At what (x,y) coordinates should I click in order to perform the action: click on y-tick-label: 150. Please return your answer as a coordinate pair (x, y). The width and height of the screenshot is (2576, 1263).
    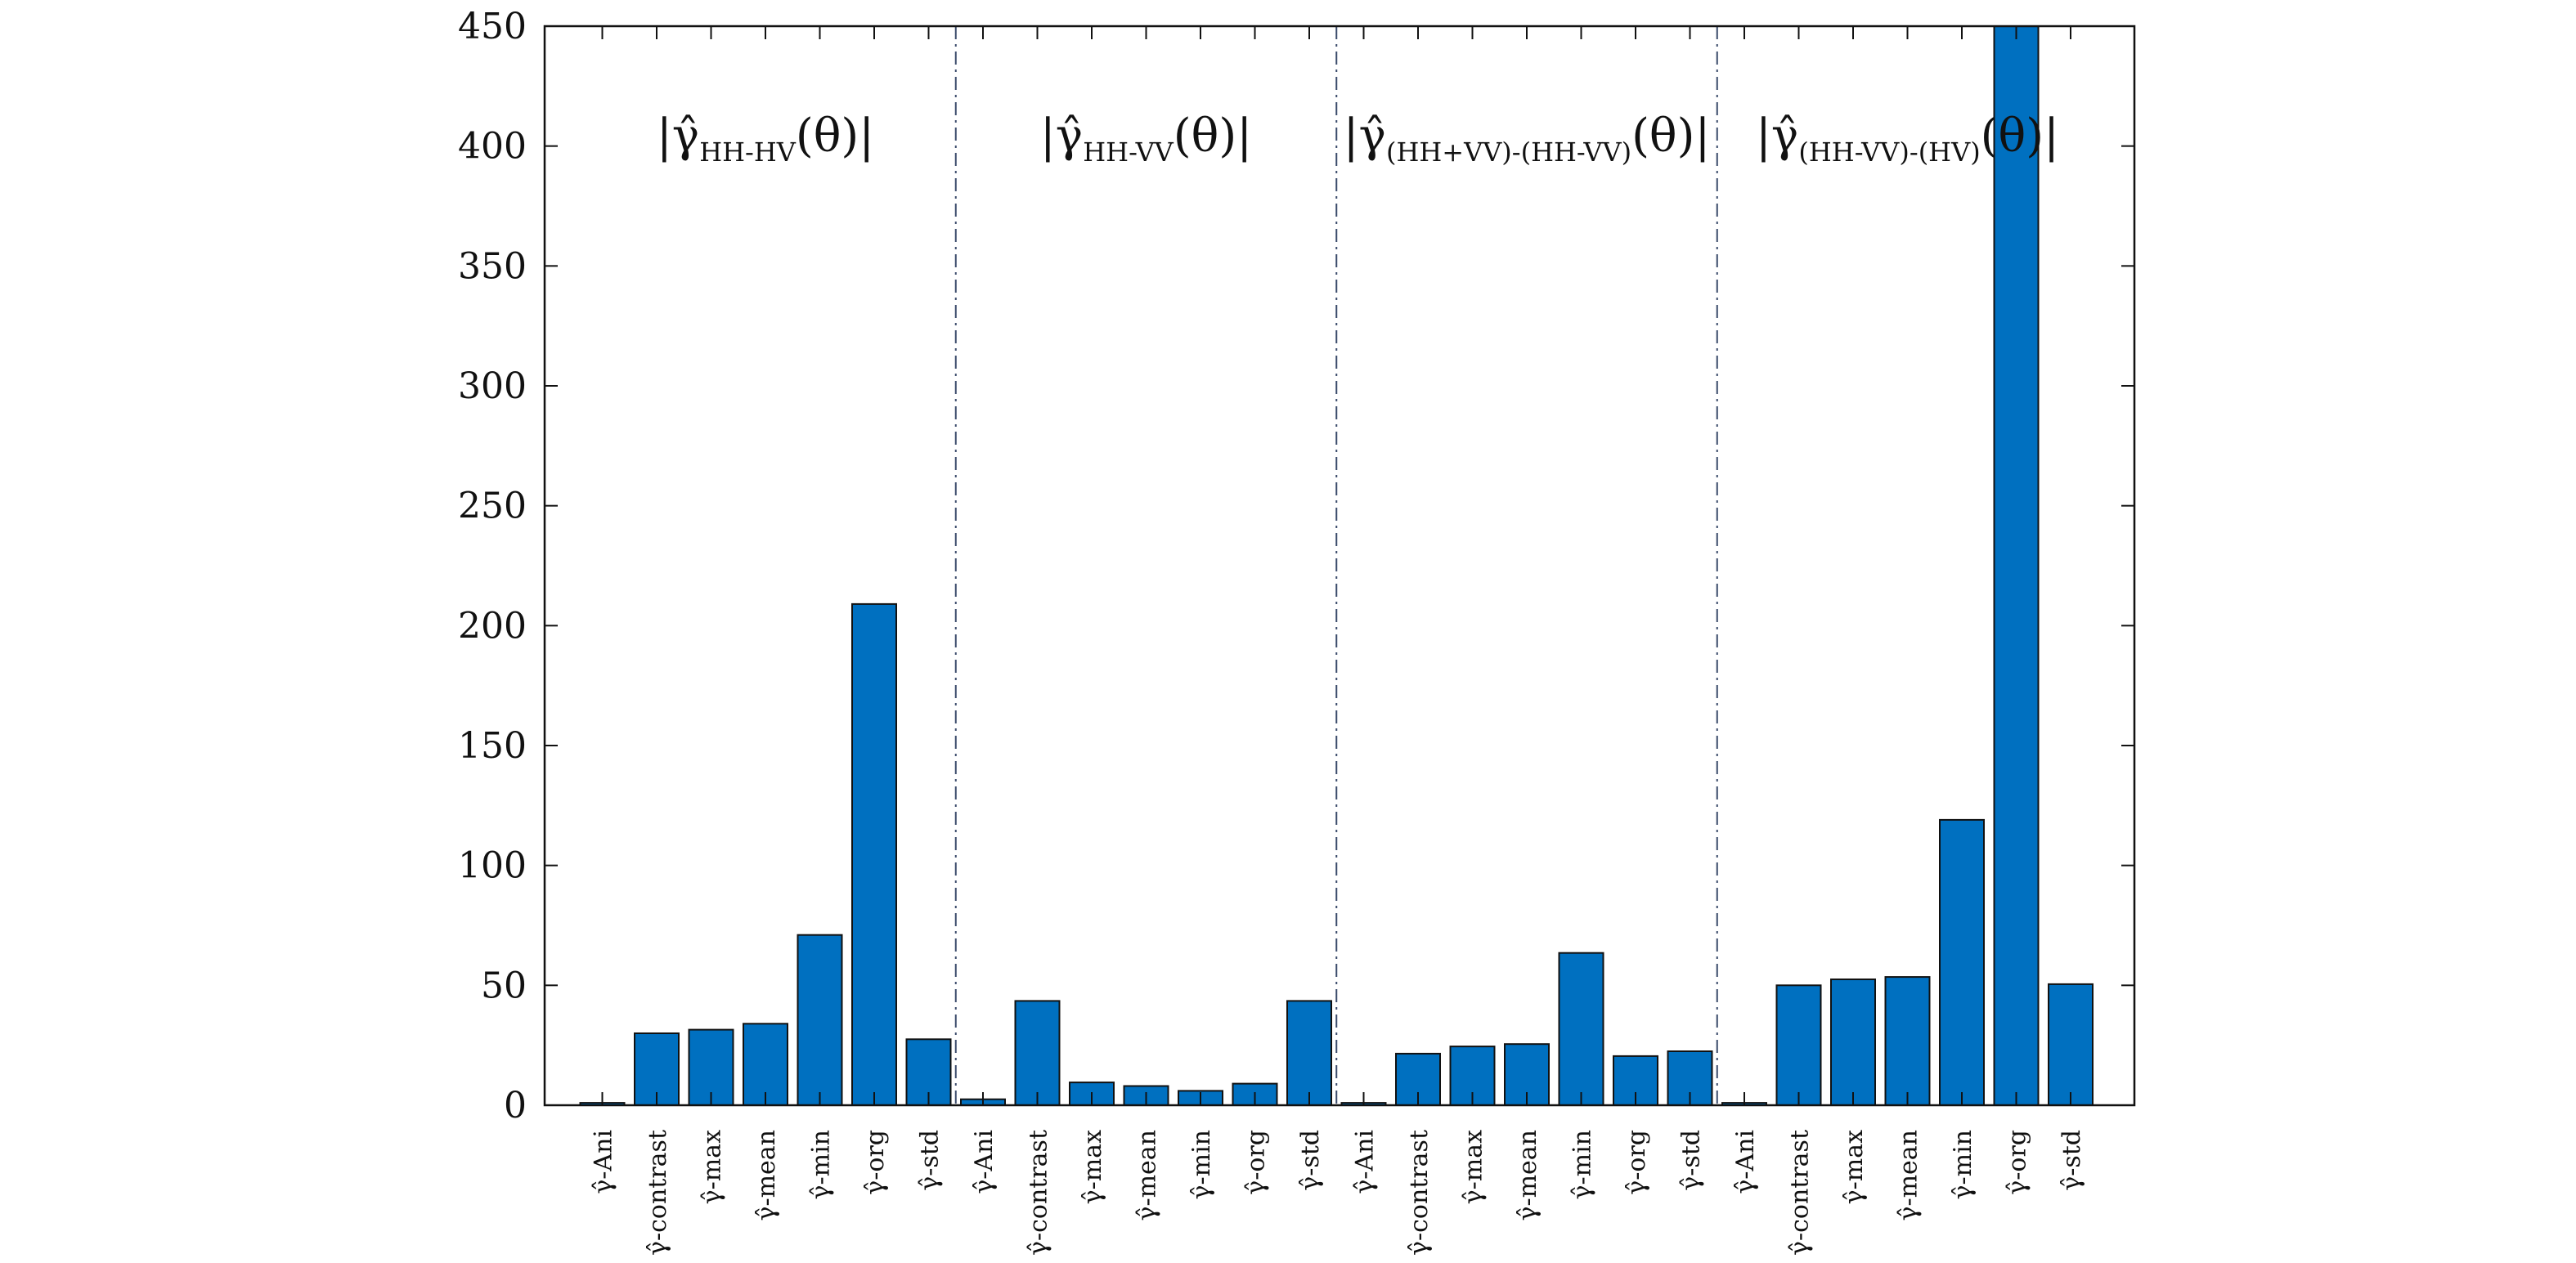
    Looking at the image, I should click on (493, 746).